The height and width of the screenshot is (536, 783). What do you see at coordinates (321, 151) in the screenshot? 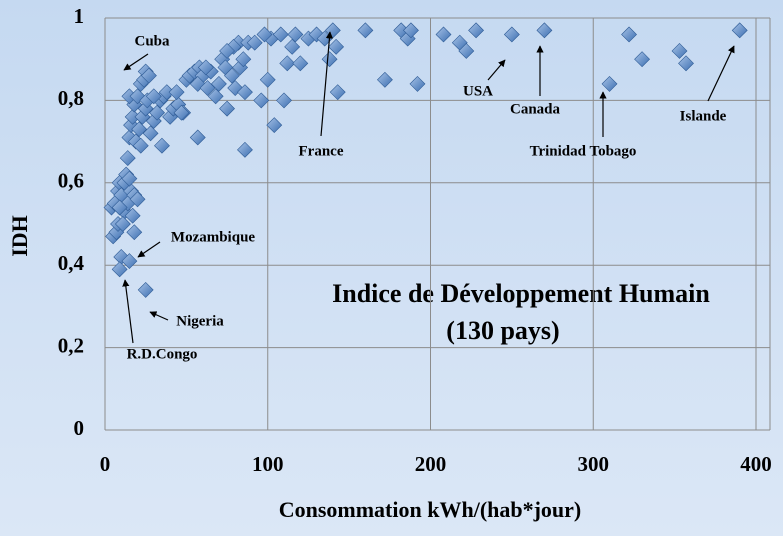
I see `annotation: France` at bounding box center [321, 151].